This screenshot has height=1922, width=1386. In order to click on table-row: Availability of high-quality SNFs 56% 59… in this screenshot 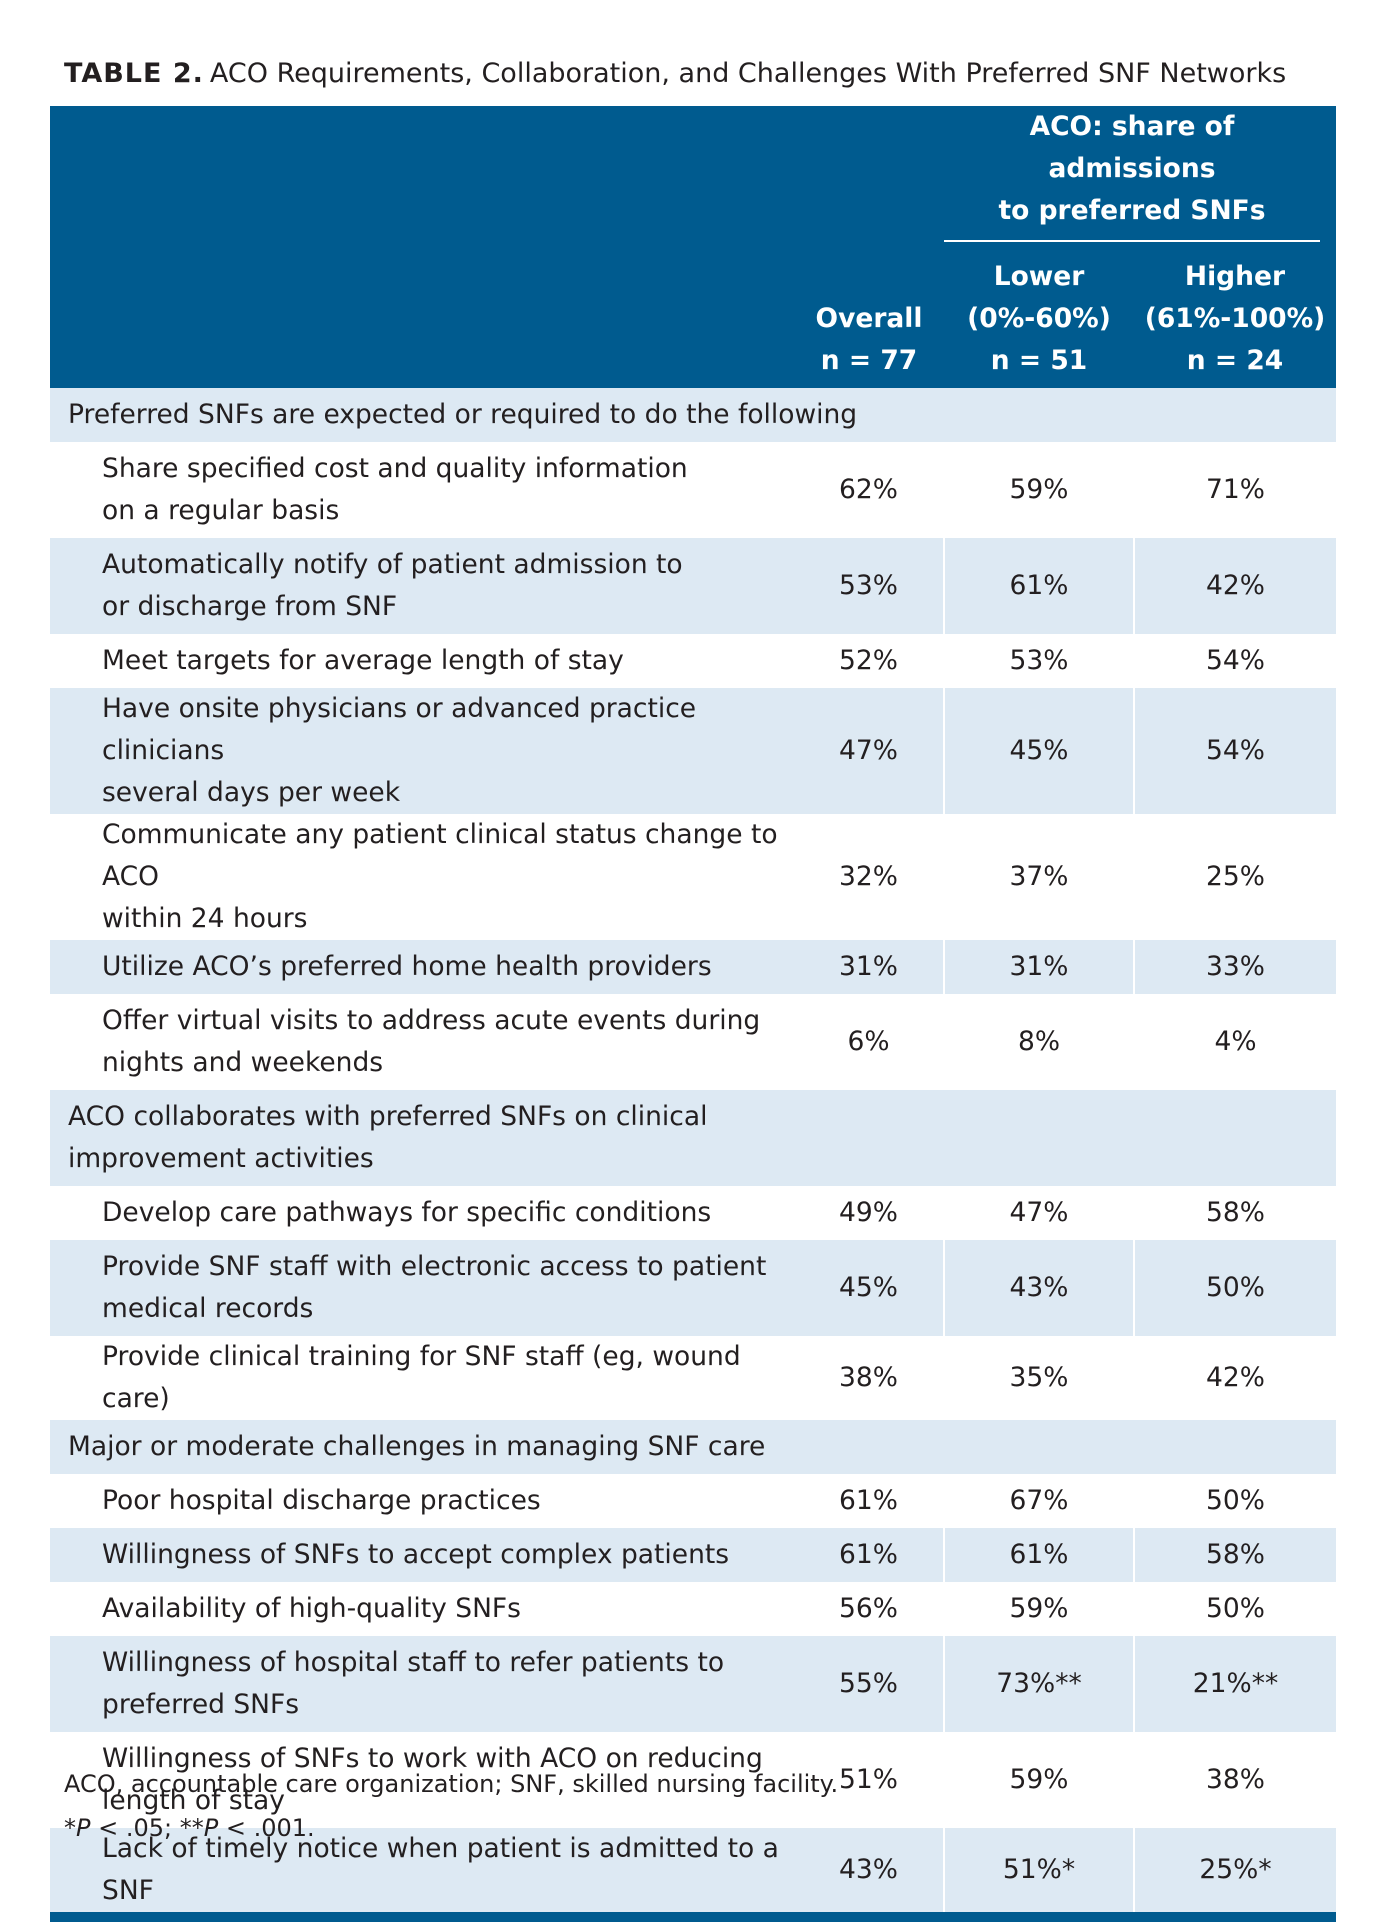, I will do `click(693, 1609)`.